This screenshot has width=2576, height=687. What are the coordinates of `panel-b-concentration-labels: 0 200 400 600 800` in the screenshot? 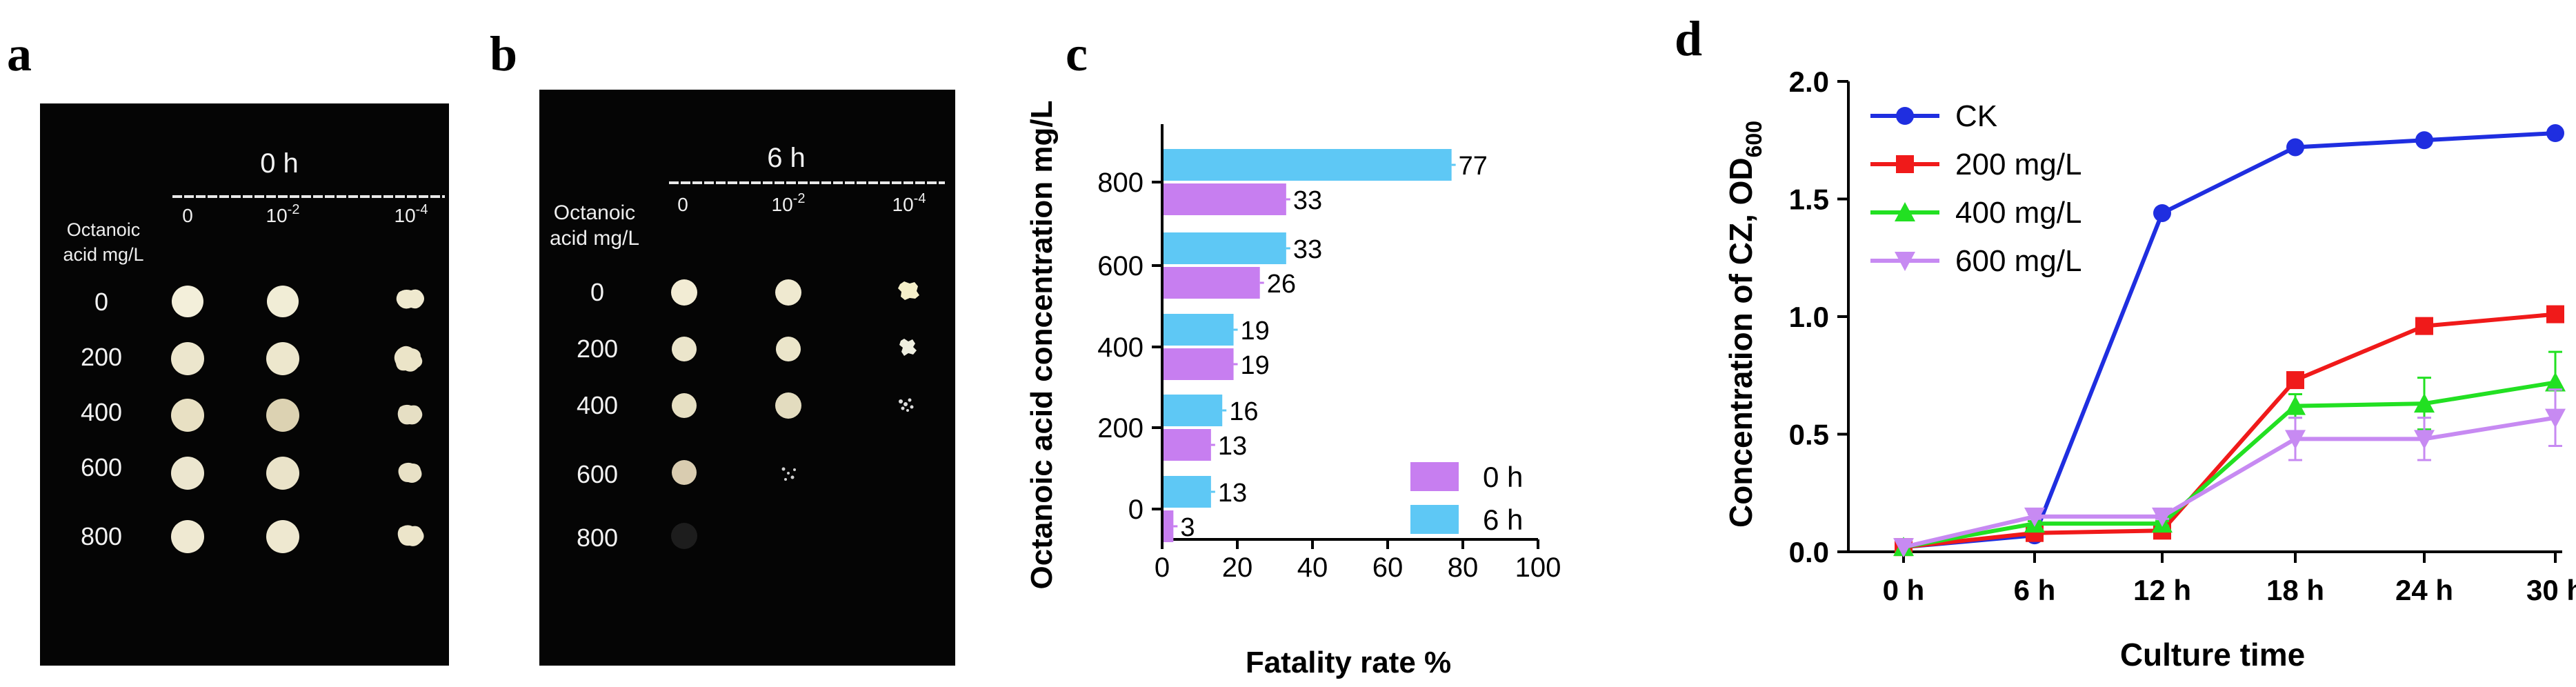 It's located at (597, 415).